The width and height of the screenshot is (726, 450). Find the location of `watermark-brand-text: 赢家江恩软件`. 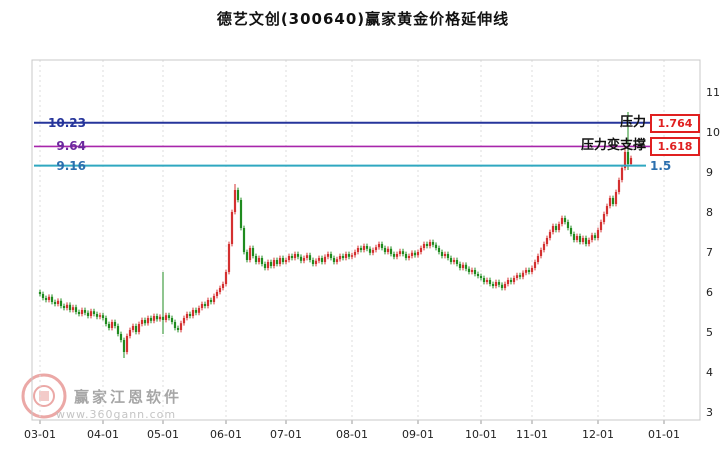

watermark-brand-text: 赢家江恩软件 is located at coordinates (128, 397).